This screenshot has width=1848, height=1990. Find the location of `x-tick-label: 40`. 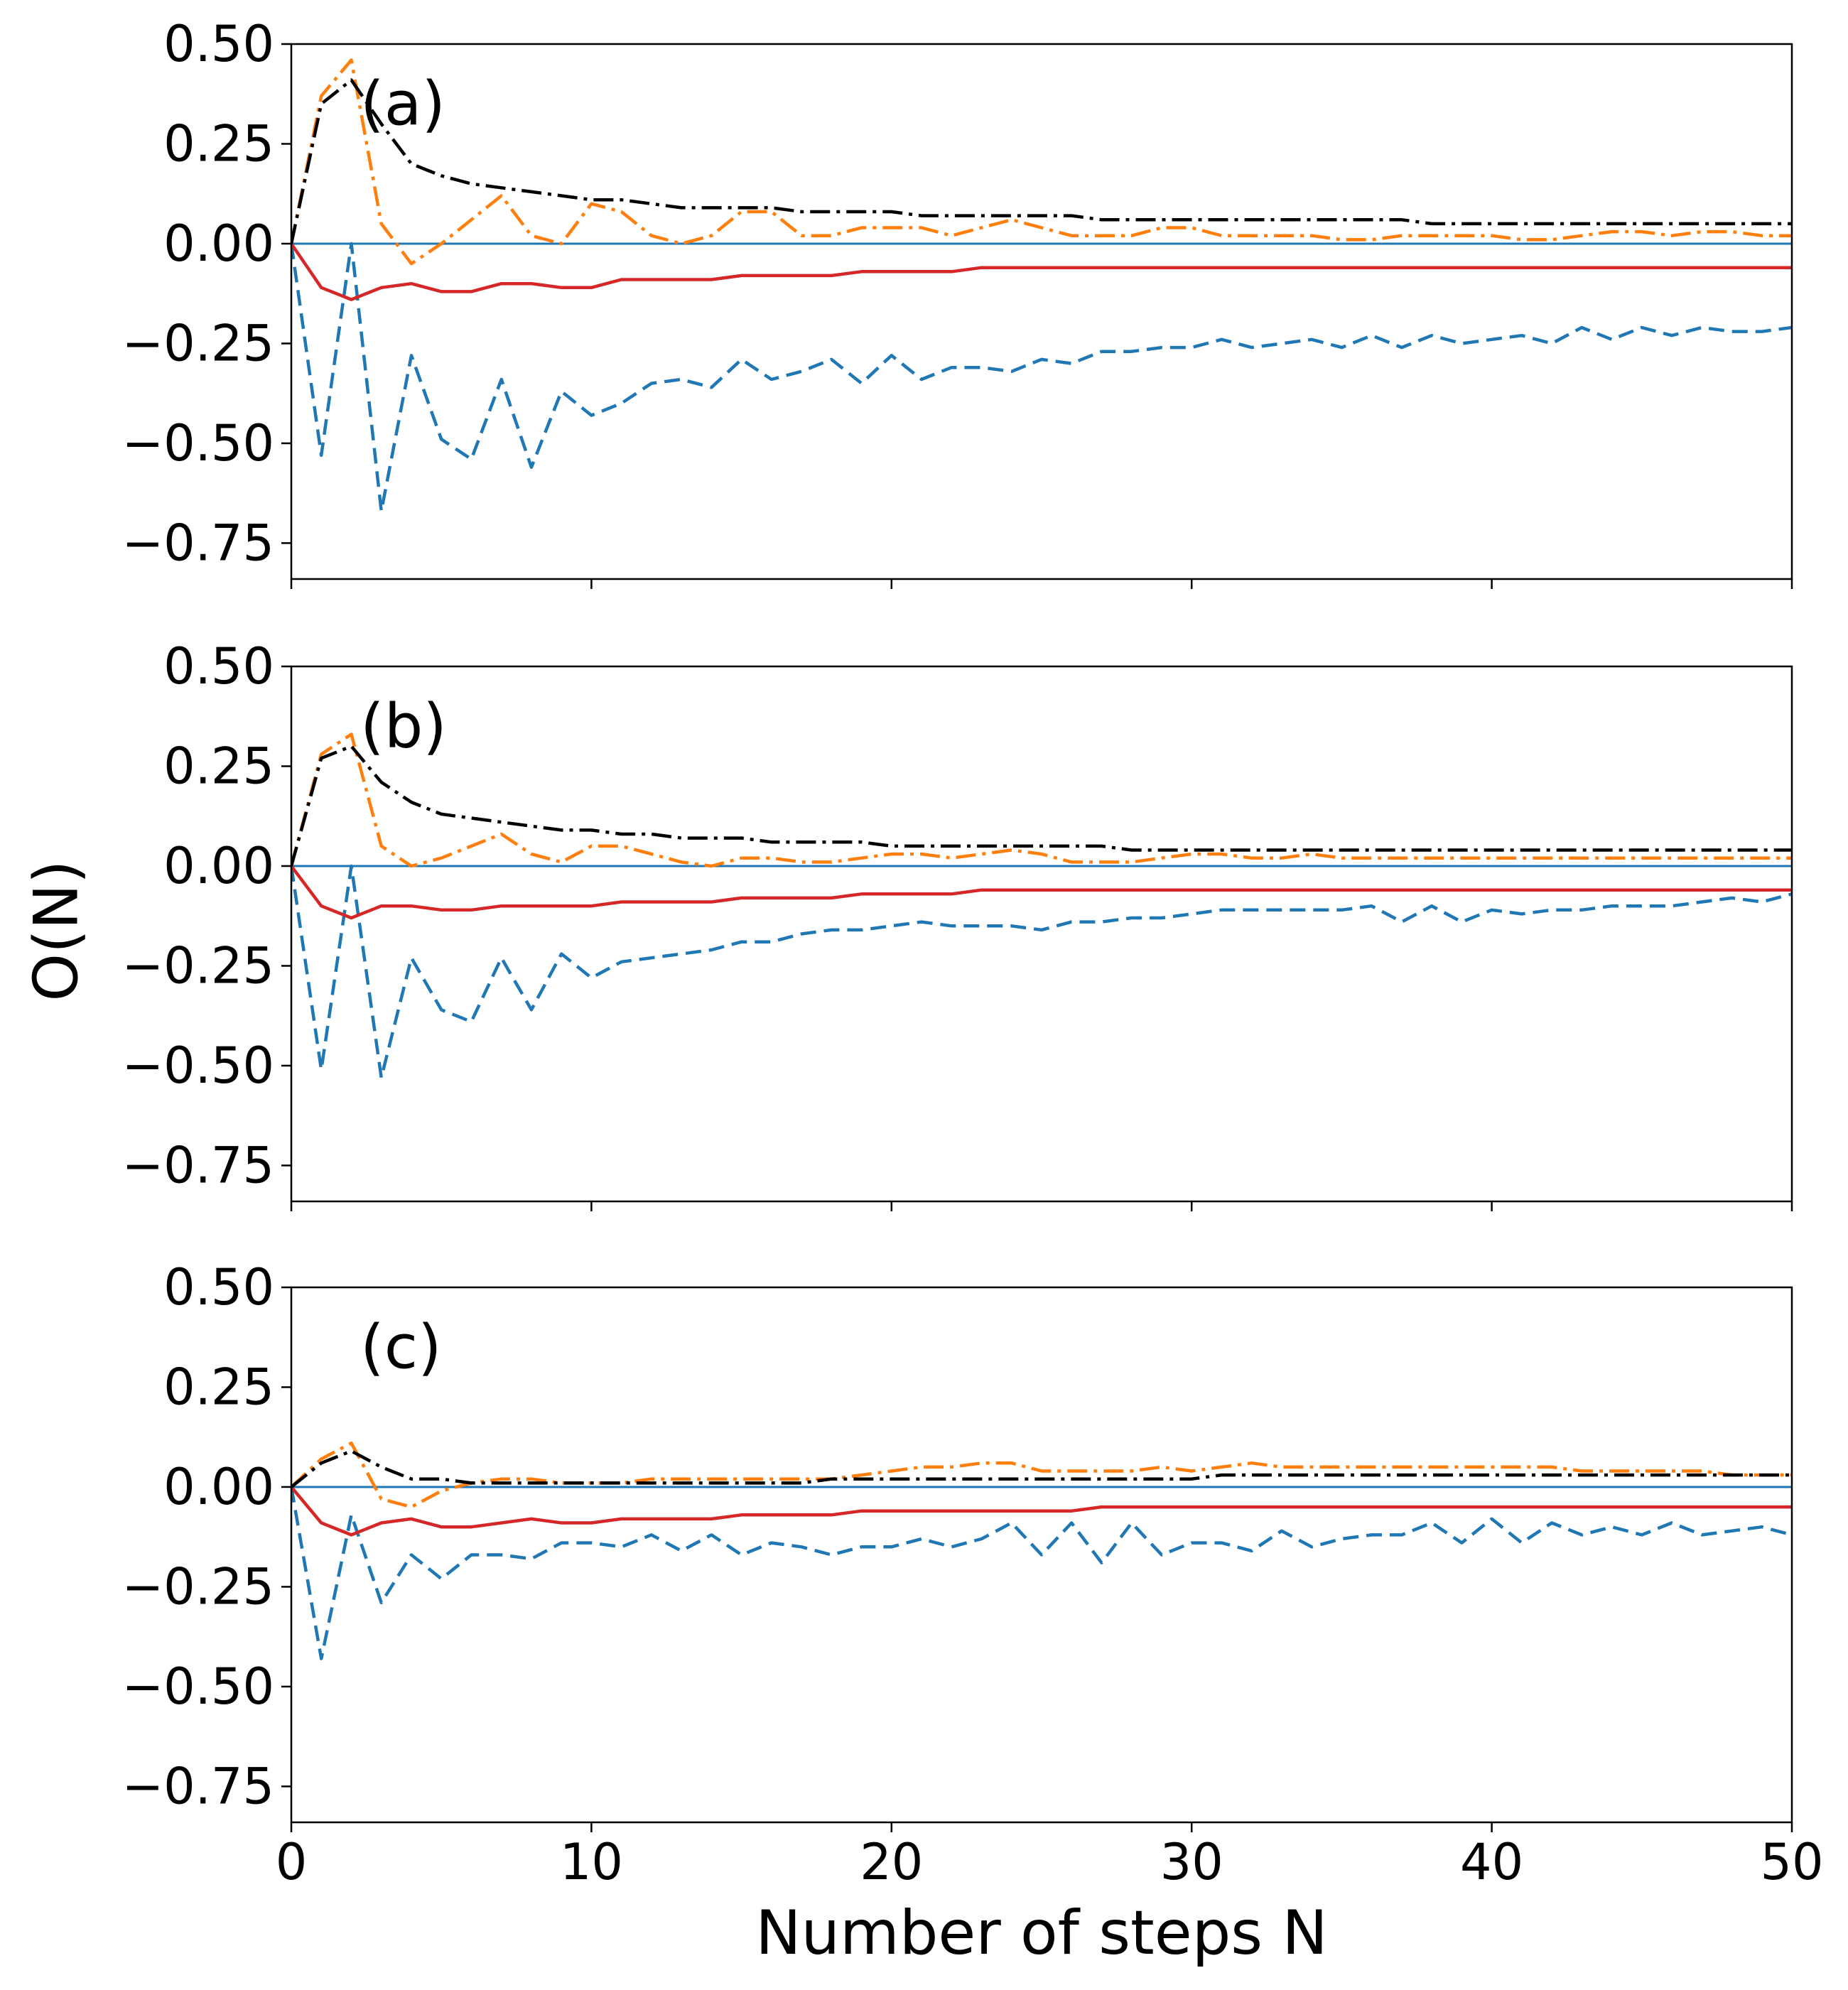

x-tick-label: 40 is located at coordinates (1491, 1862).